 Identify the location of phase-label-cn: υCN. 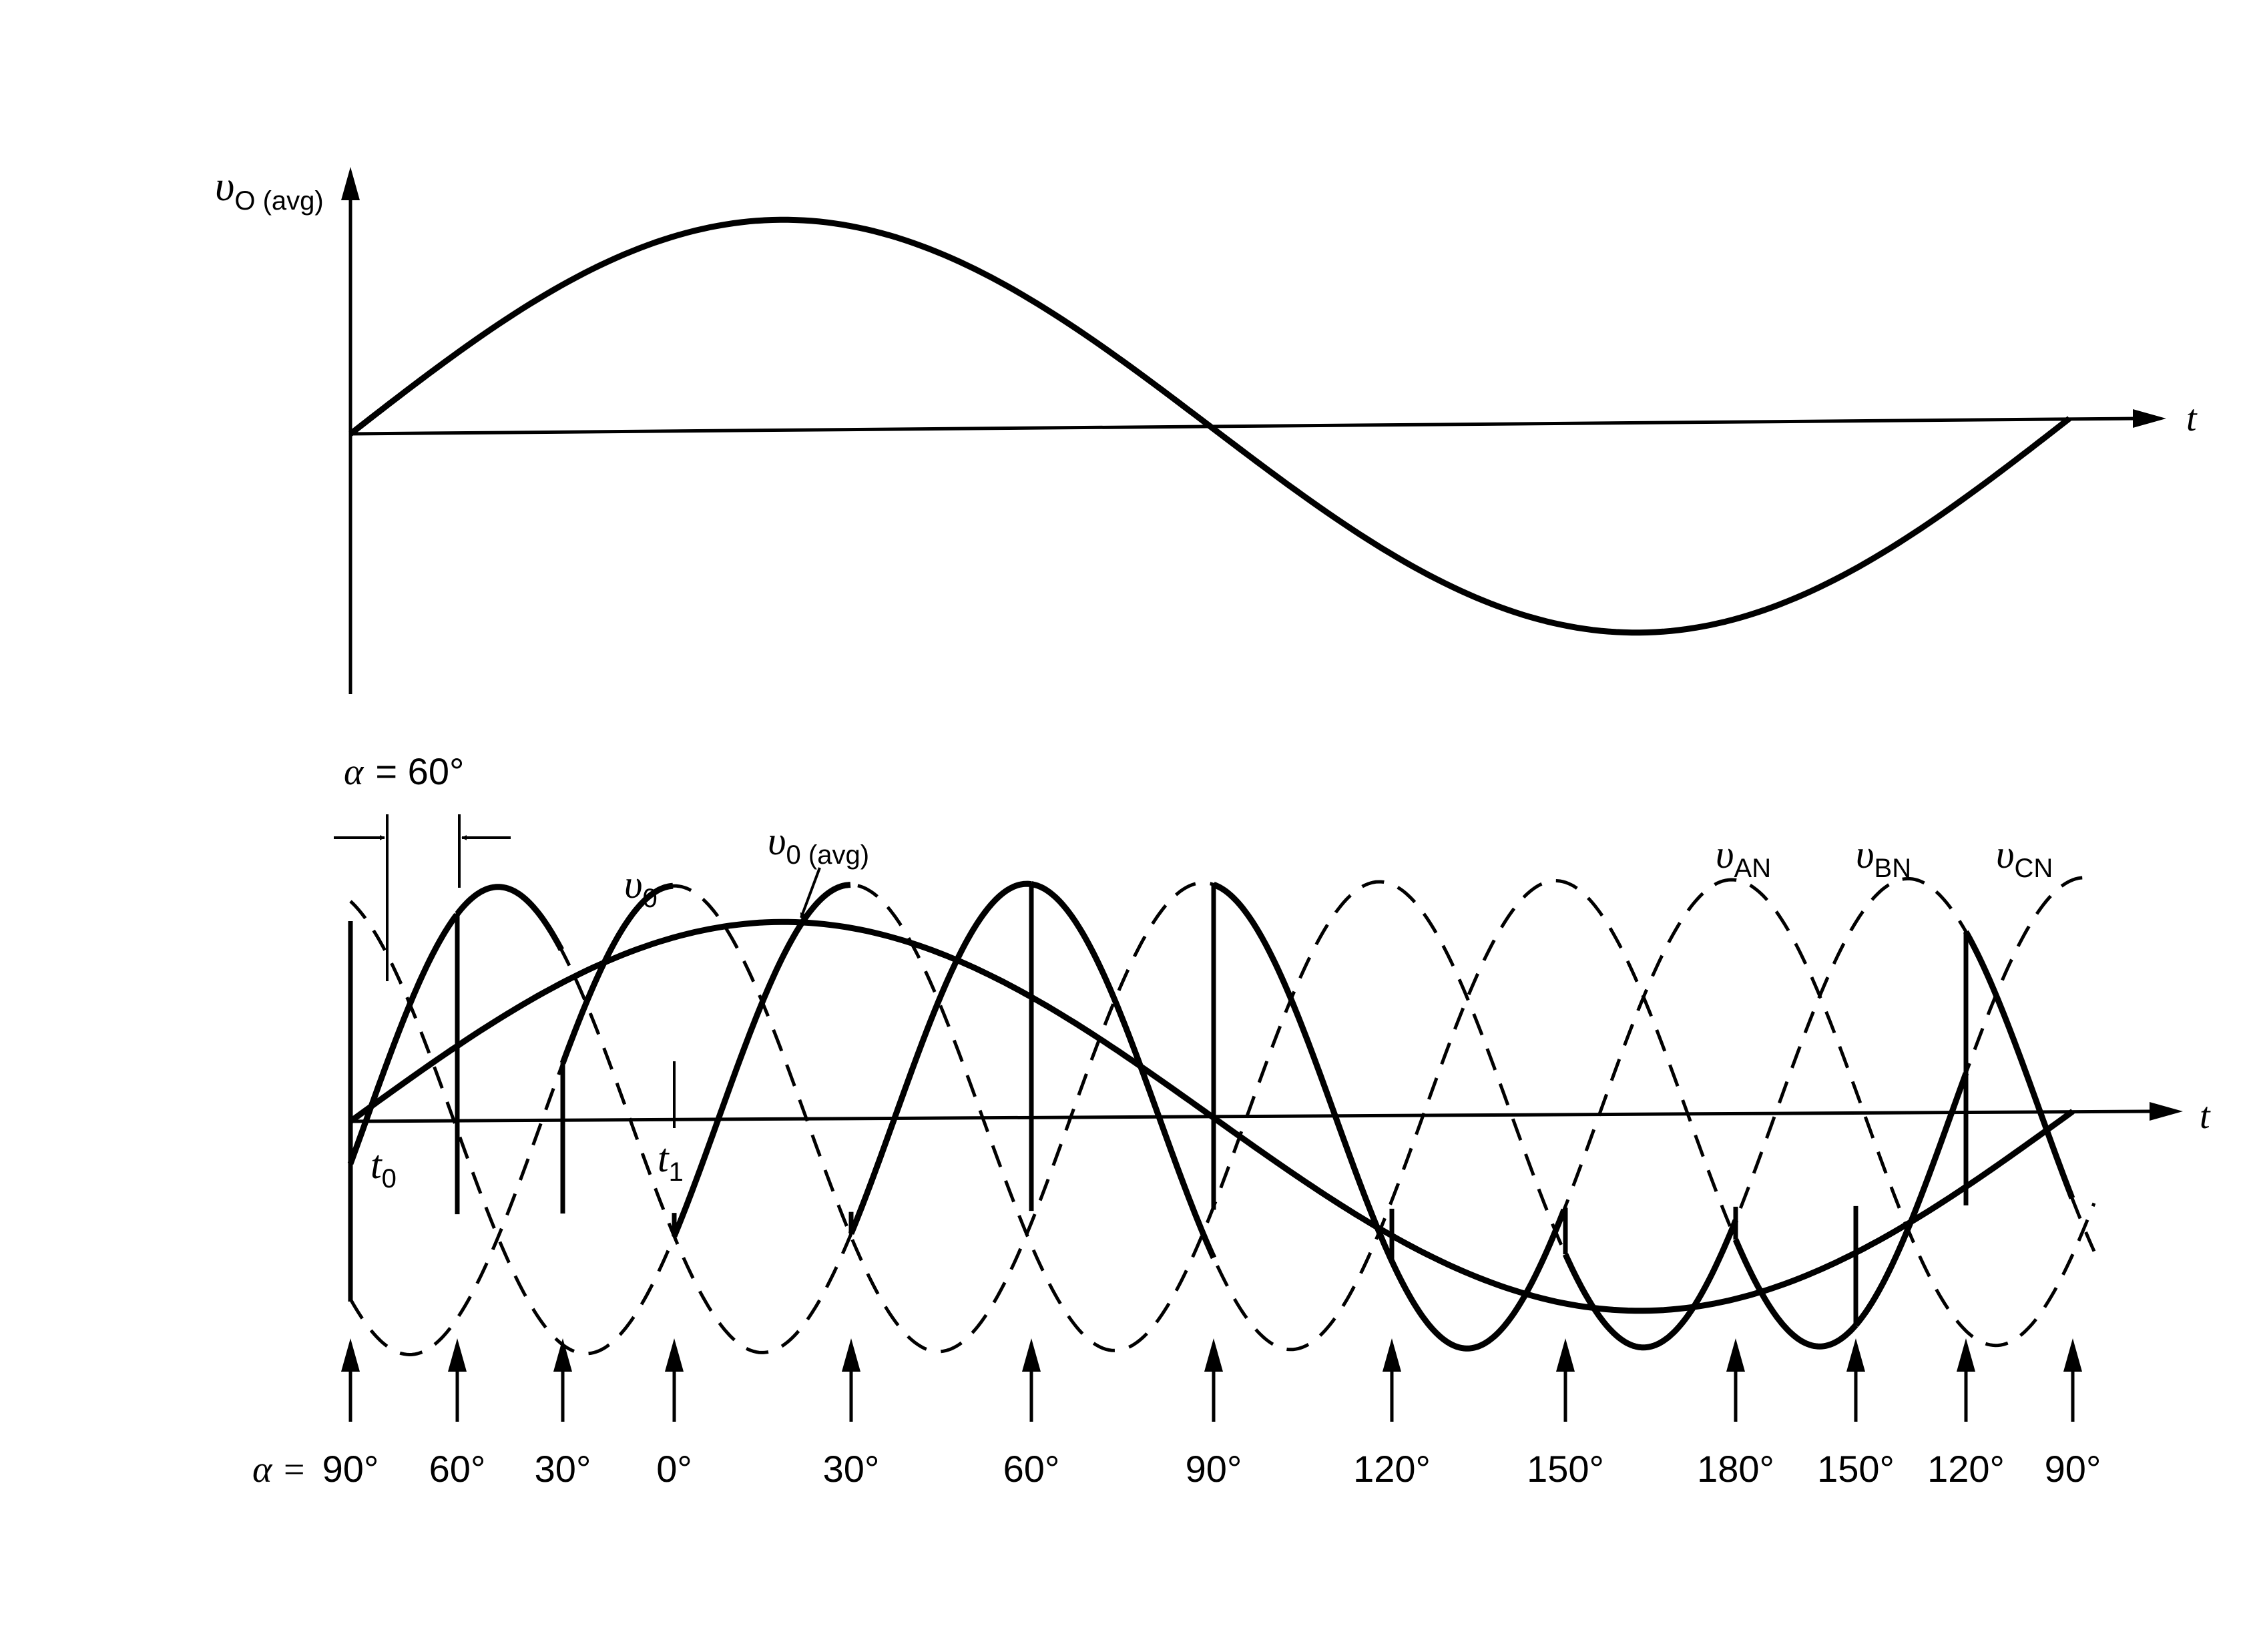
(2025, 857).